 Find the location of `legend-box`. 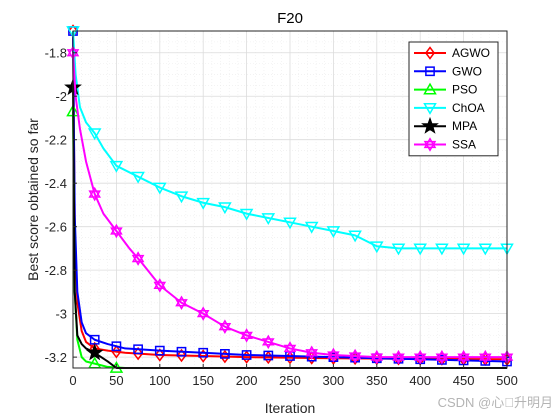

legend-box is located at coordinates (453, 99).